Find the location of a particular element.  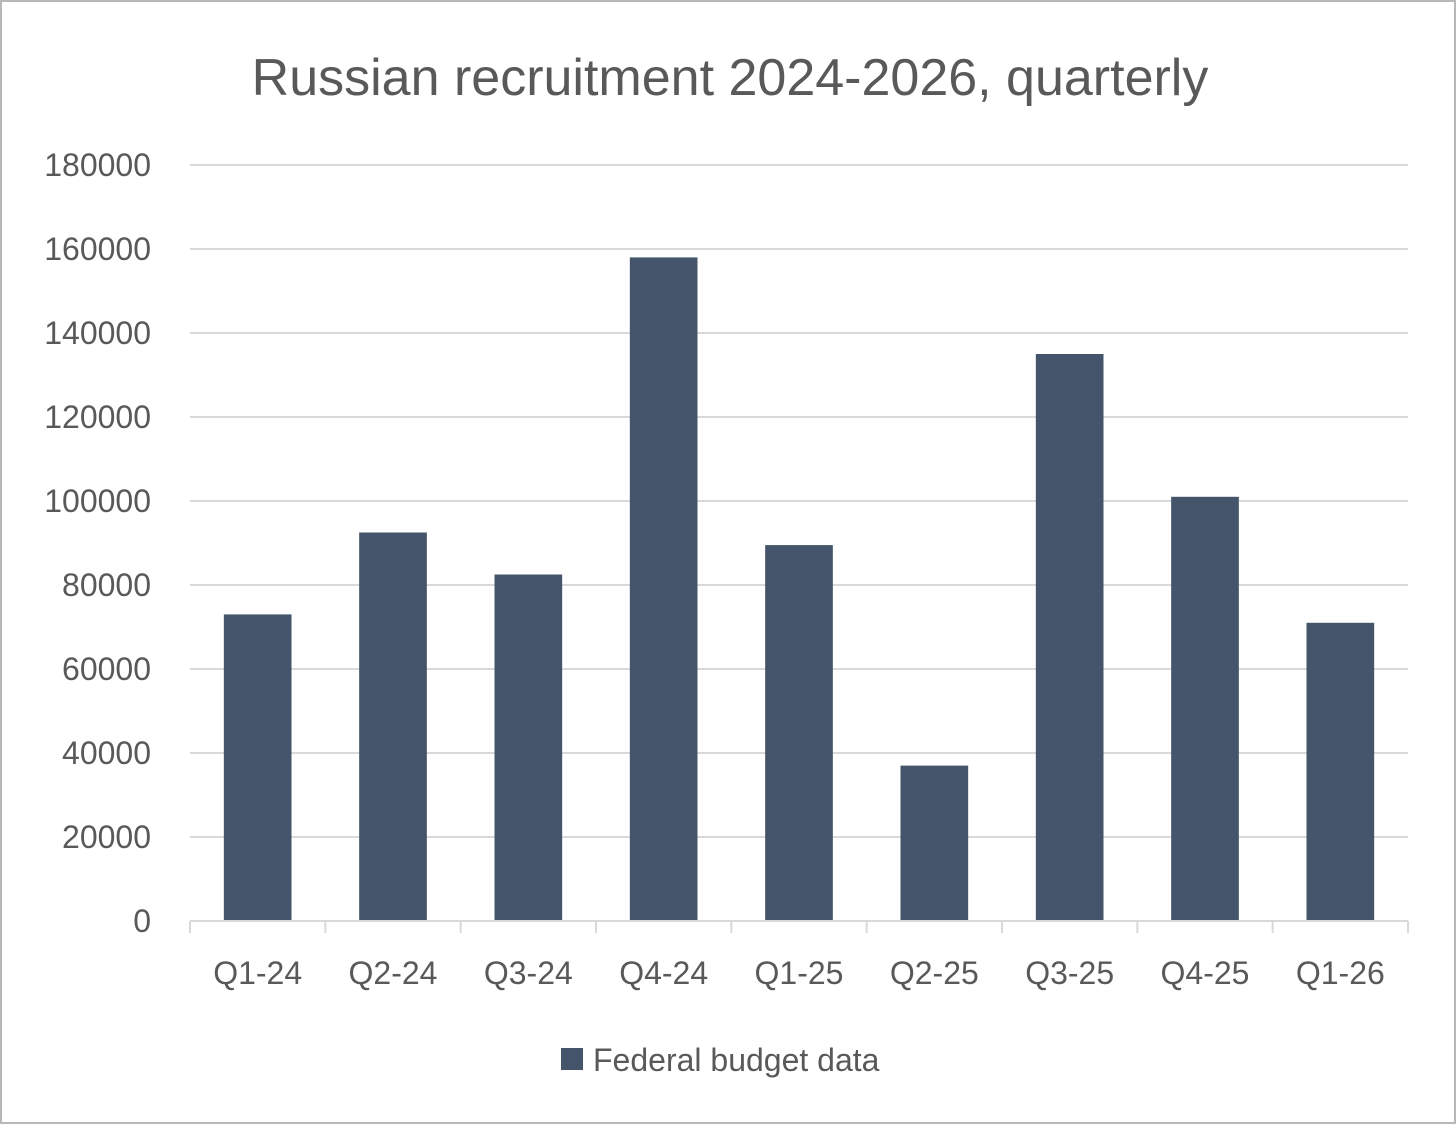

x-tick-label: Q1-24 is located at coordinates (257, 973).